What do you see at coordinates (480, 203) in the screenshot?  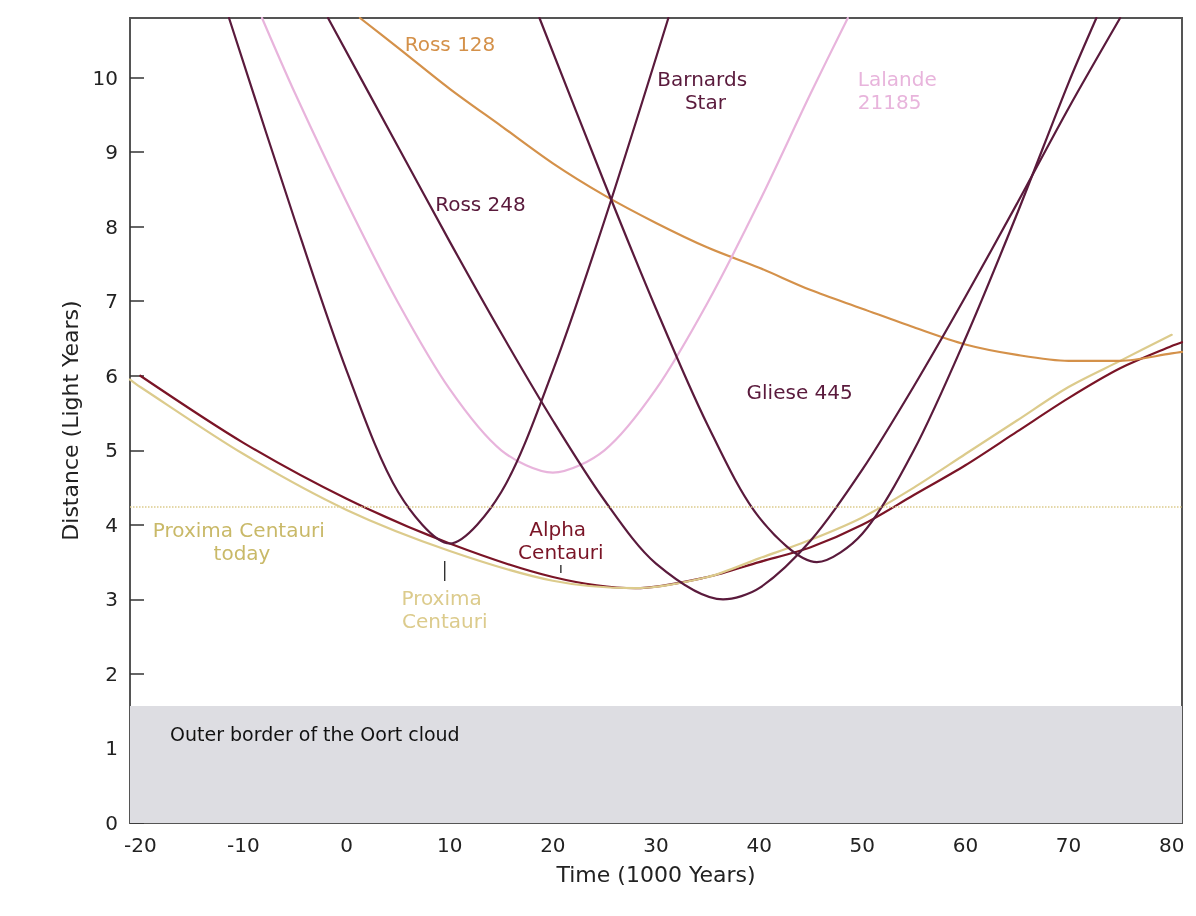 I see `series-label: Ross 248` at bounding box center [480, 203].